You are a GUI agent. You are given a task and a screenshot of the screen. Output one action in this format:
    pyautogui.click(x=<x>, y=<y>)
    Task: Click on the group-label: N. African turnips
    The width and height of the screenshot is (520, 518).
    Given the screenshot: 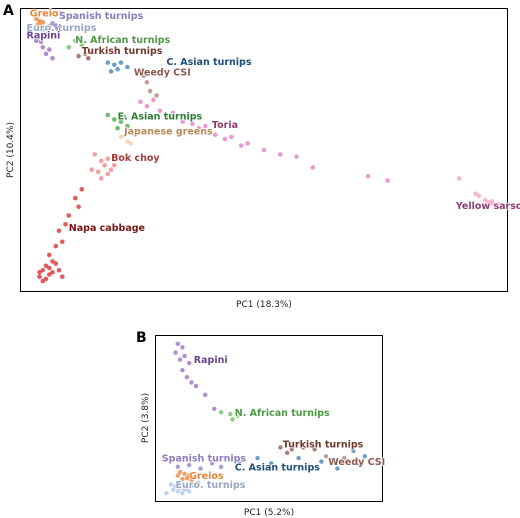 What is the action you would take?
    pyautogui.click(x=122, y=40)
    